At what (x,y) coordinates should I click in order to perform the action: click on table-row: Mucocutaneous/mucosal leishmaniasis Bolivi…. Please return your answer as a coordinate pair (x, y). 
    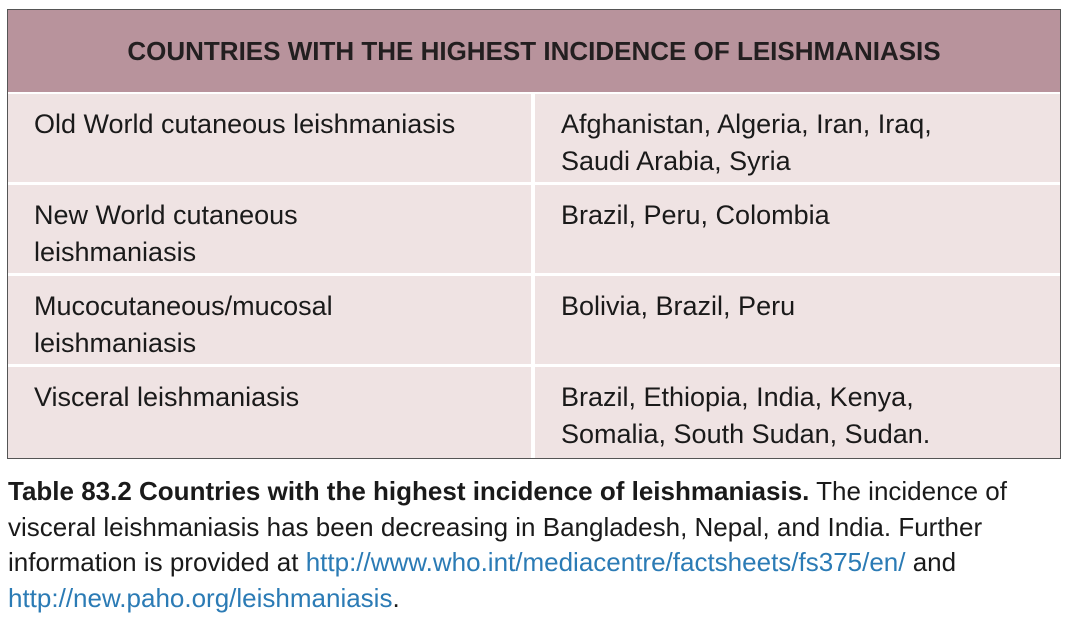
    Looking at the image, I should click on (534, 321).